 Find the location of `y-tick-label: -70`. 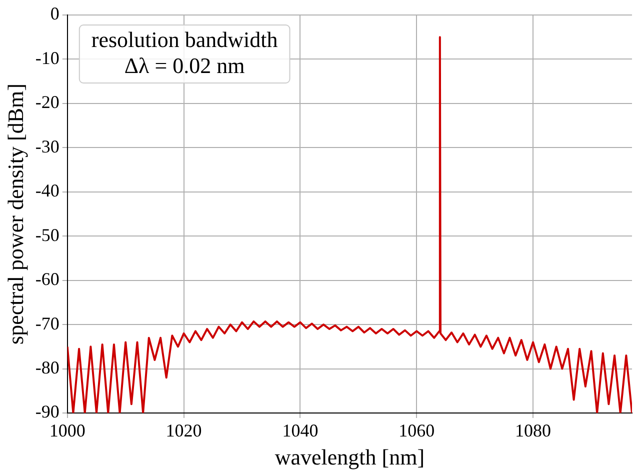

y-tick-label: -70 is located at coordinates (47, 323).